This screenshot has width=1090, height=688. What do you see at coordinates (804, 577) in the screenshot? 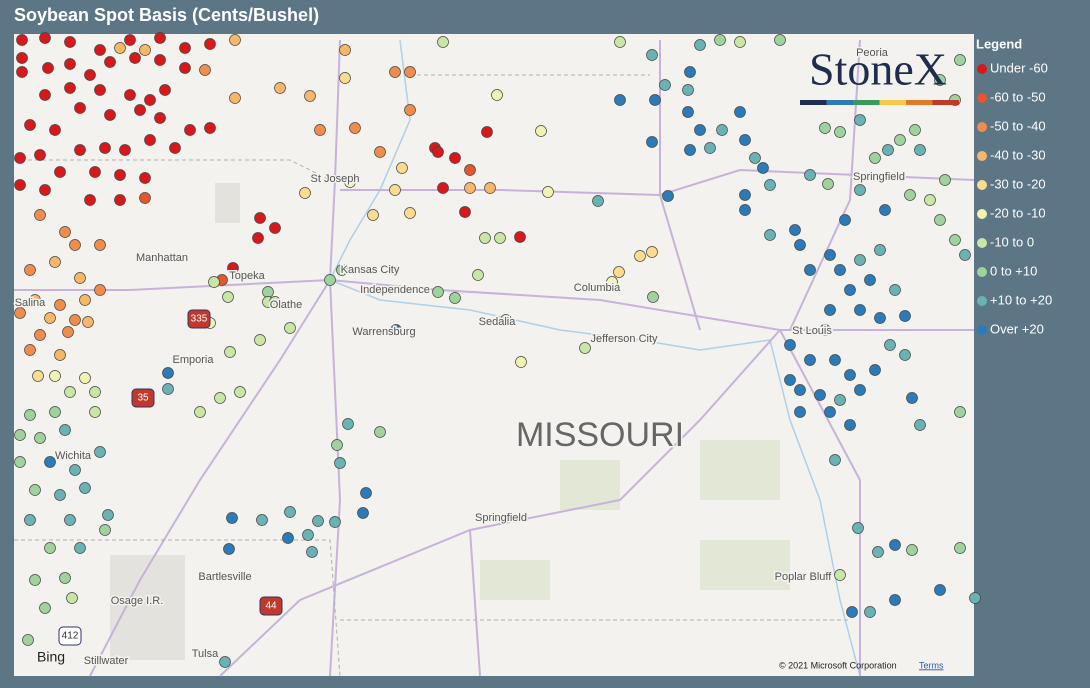
I see `place-label: Poplar Bluff` at bounding box center [804, 577].